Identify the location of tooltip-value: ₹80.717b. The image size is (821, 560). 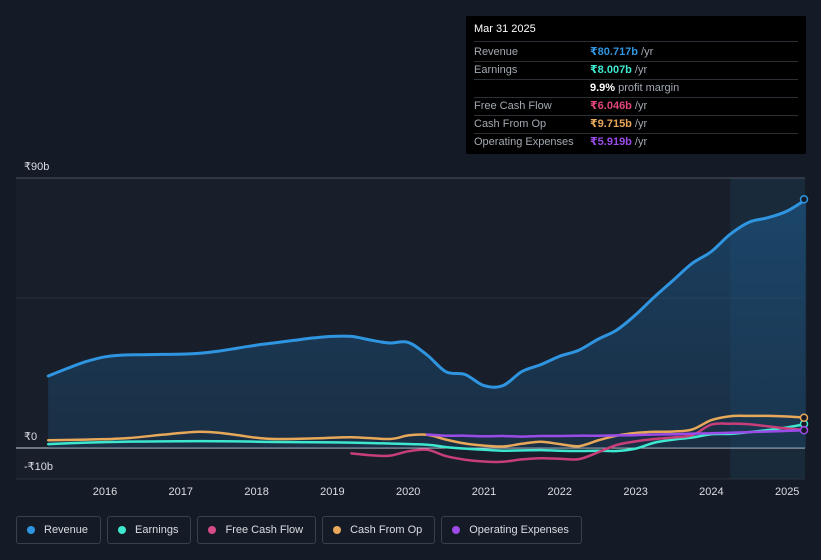
(614, 52).